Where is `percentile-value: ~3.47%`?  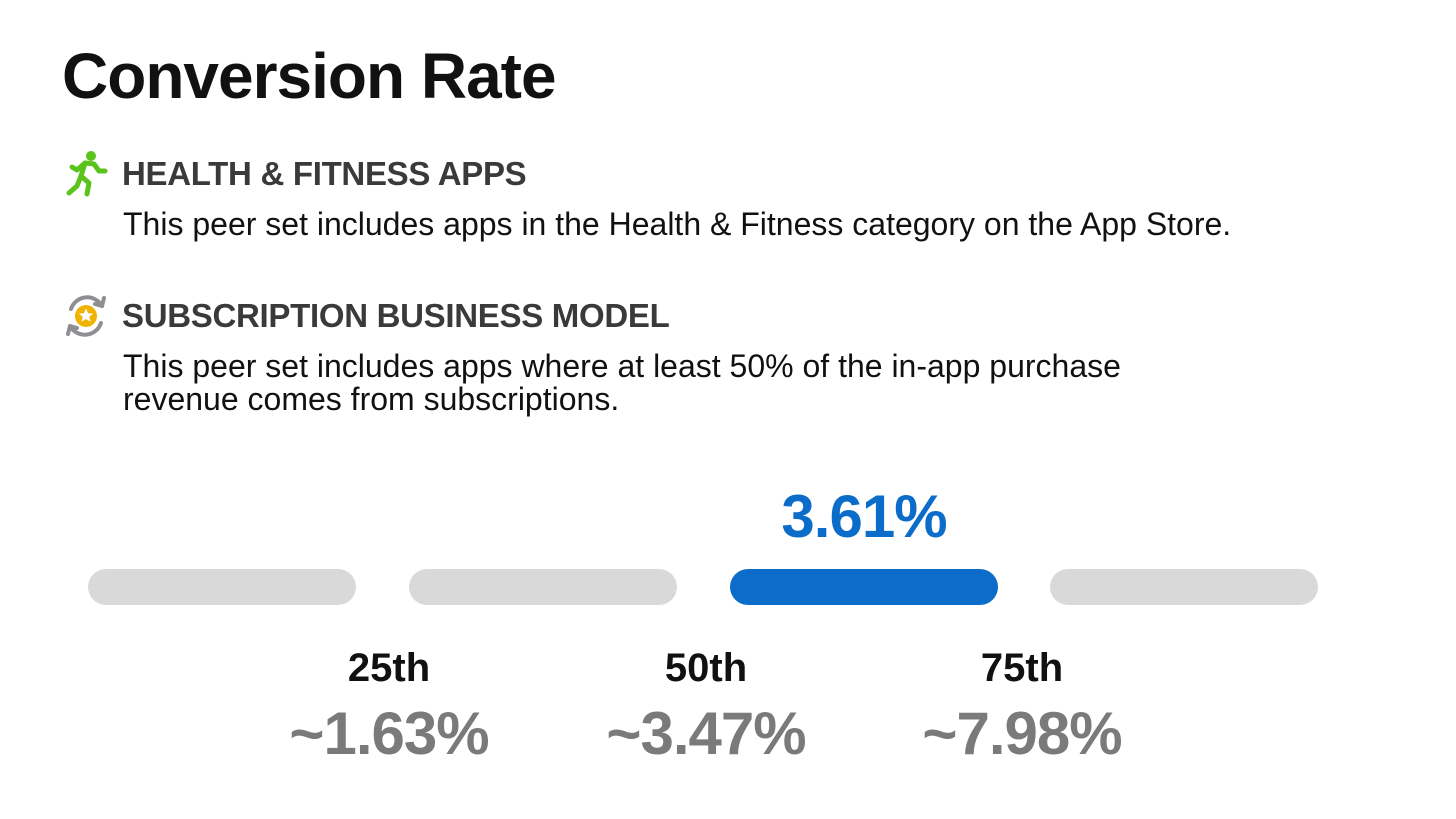 percentile-value: ~3.47% is located at coordinates (706, 733).